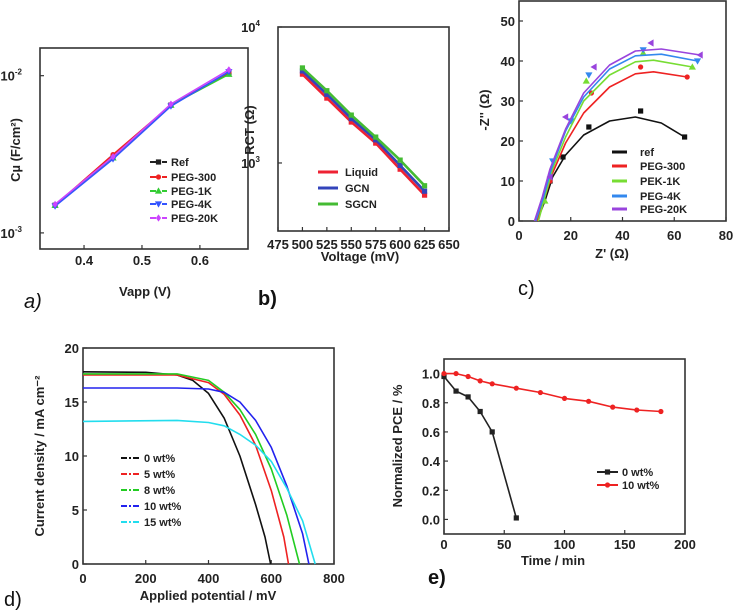 The width and height of the screenshot is (733, 612). What do you see at coordinates (151, 523) in the screenshot?
I see `legend-item: 15 wt%` at bounding box center [151, 523].